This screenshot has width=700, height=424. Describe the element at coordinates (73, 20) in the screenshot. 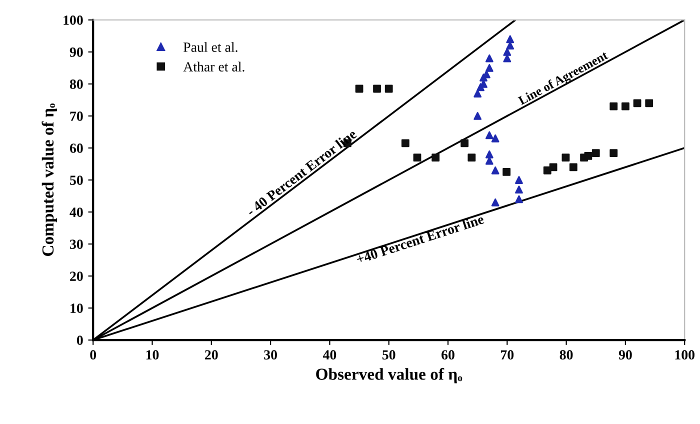

I see `y-tick-label: 100` at that location.